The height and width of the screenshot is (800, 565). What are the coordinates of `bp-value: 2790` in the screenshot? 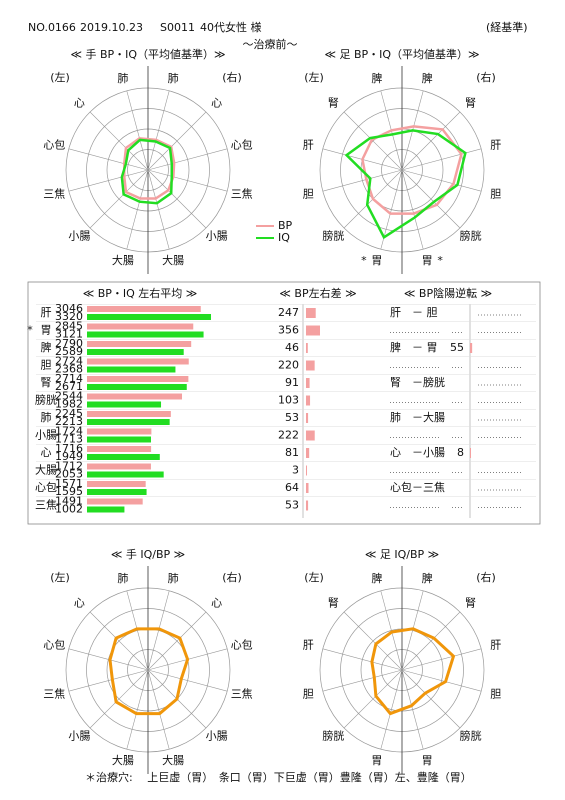 It's located at (69, 343).